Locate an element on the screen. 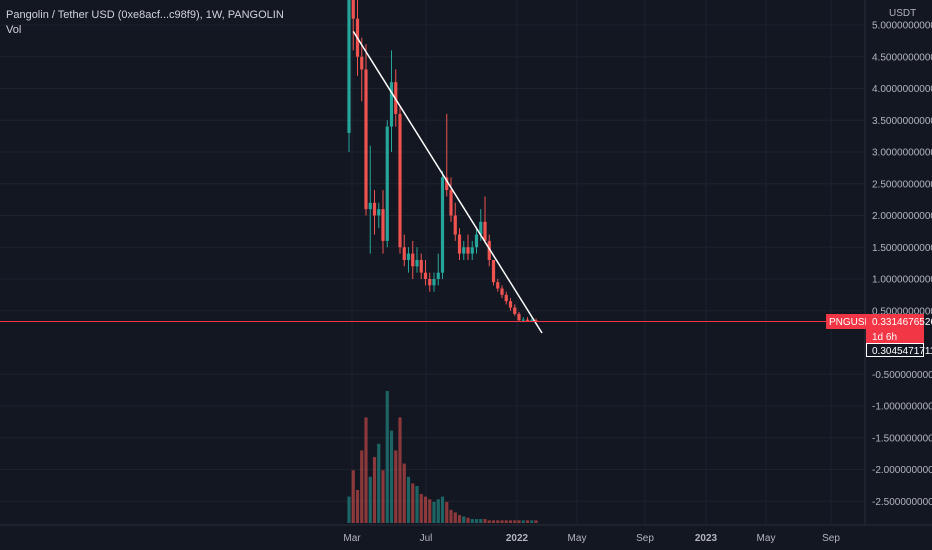 The height and width of the screenshot is (550, 932). volume-bars is located at coordinates (442, 457).